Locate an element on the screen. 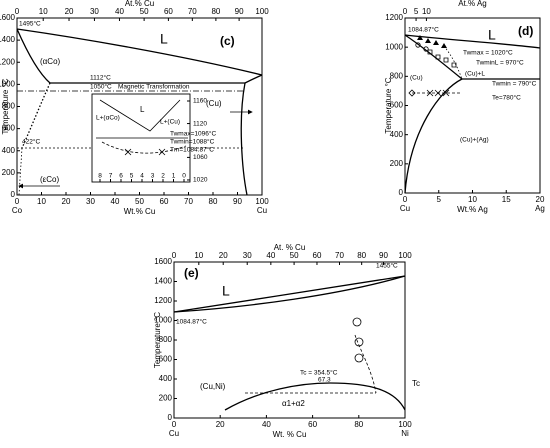  annotation: 422°C is located at coordinates (31, 142).